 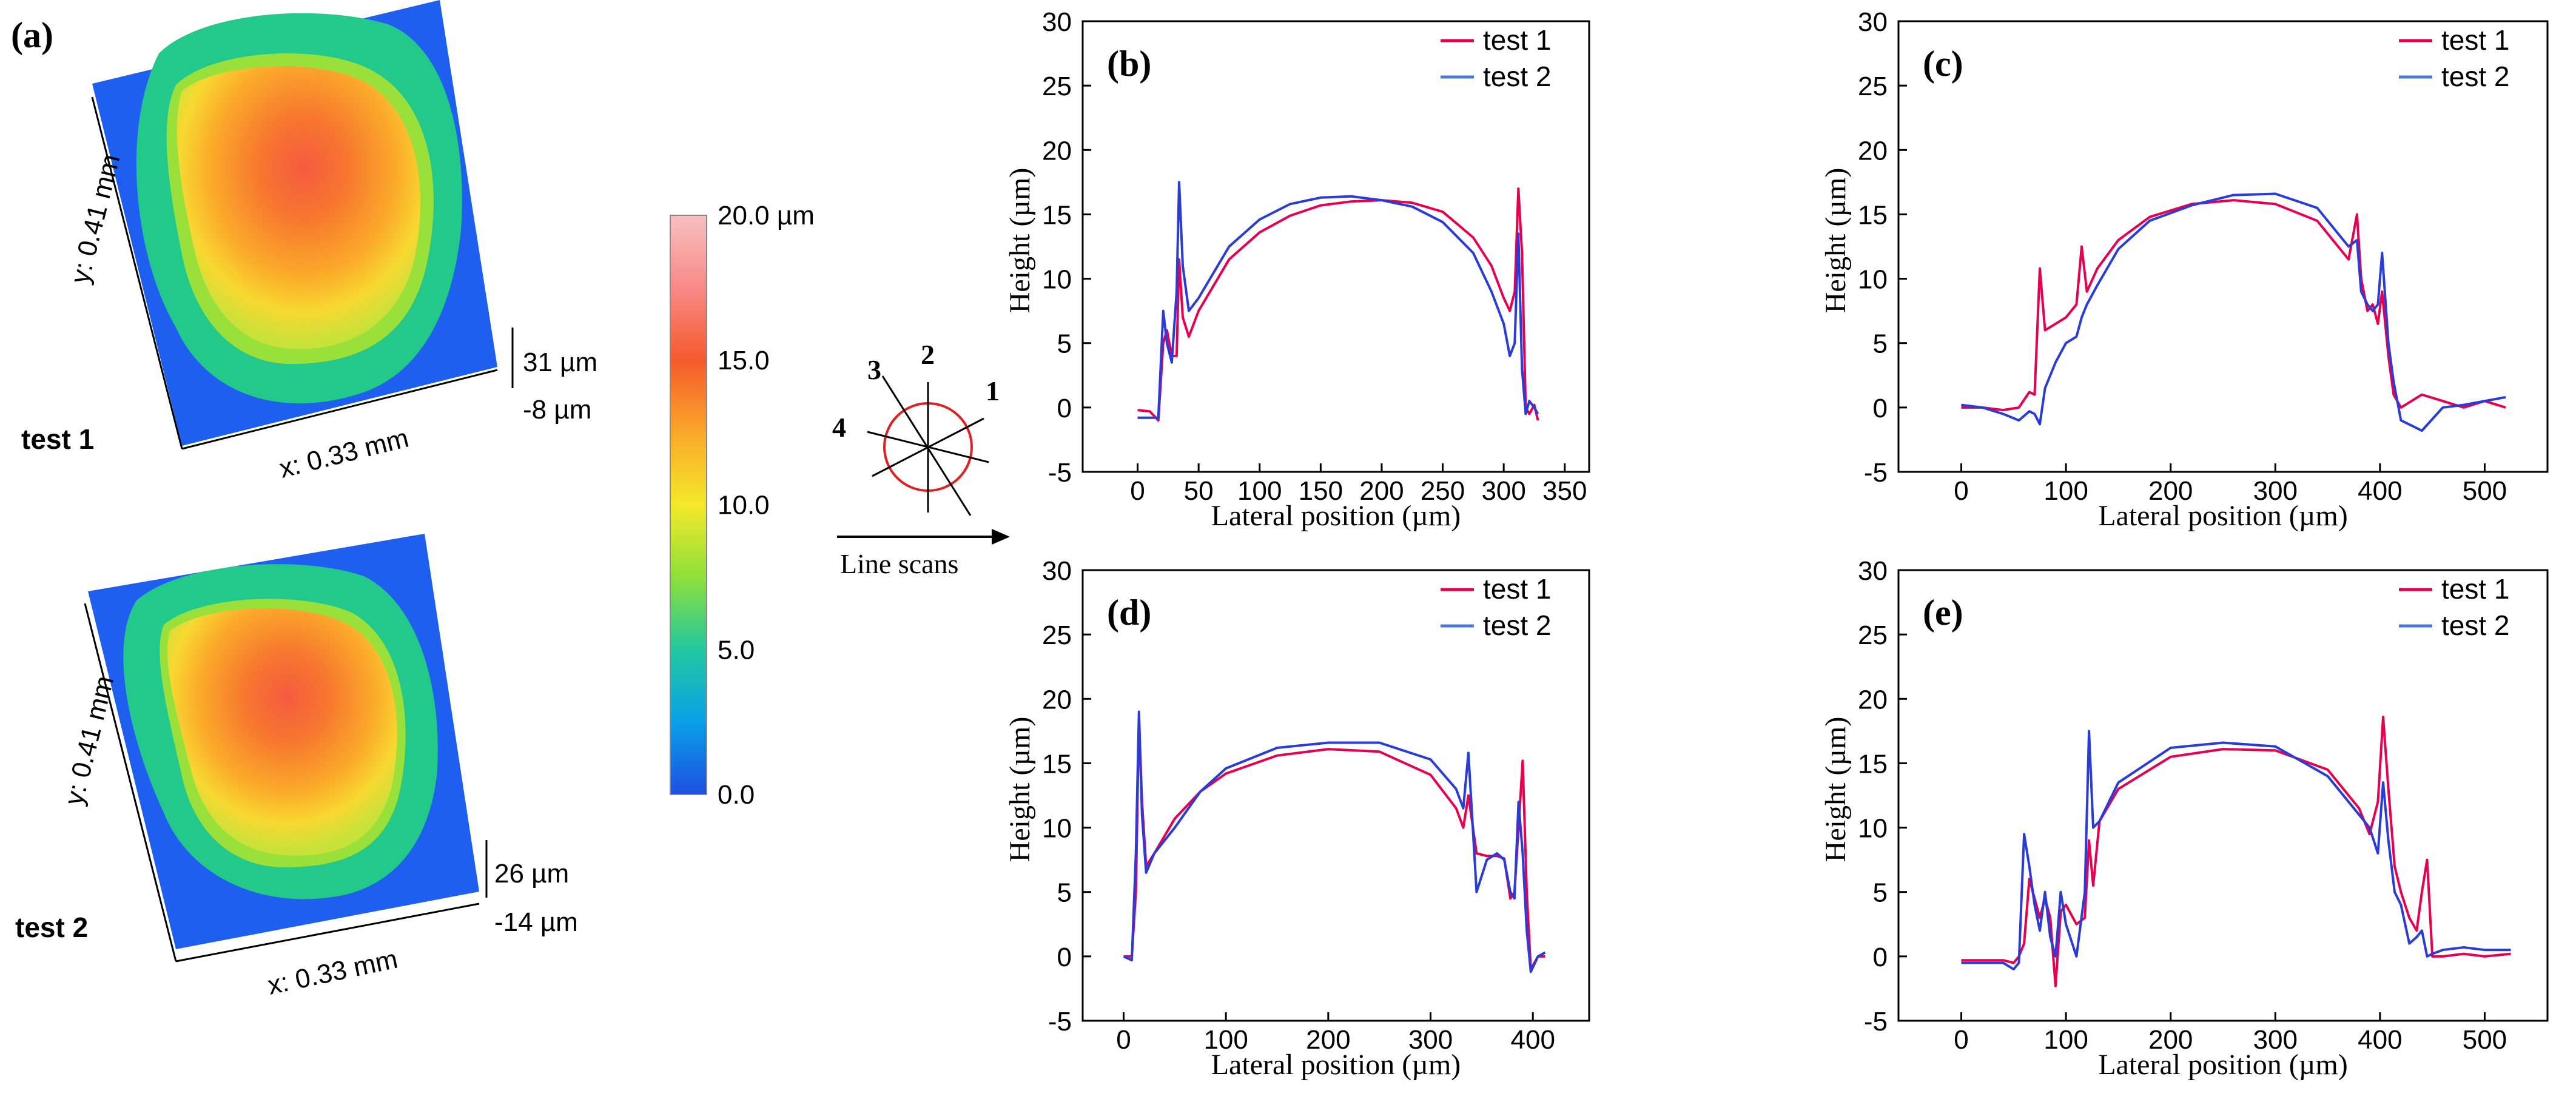 I want to click on panel-label: (c), so click(x=1943, y=64).